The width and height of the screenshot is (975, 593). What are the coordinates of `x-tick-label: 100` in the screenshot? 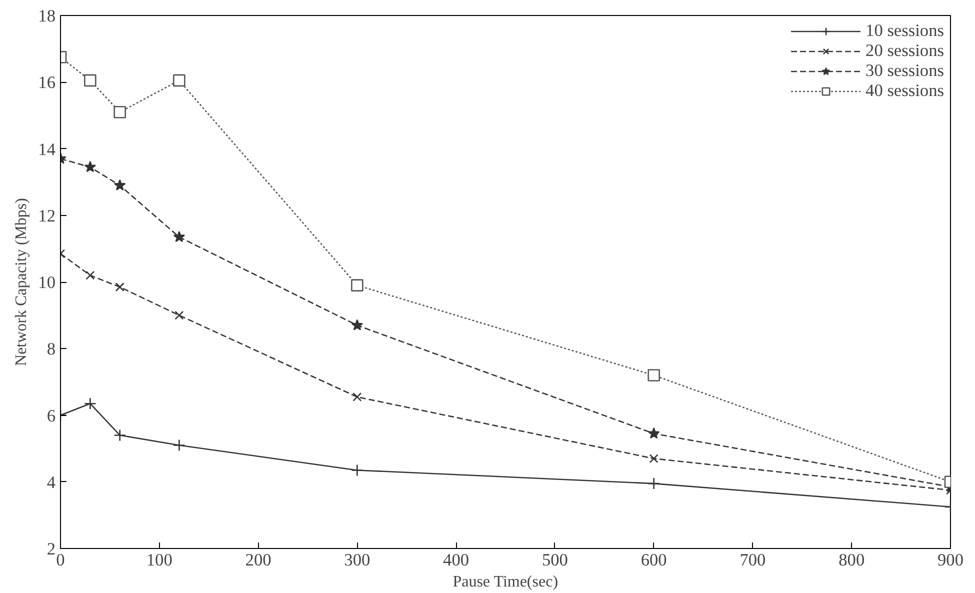 It's located at (159, 560).